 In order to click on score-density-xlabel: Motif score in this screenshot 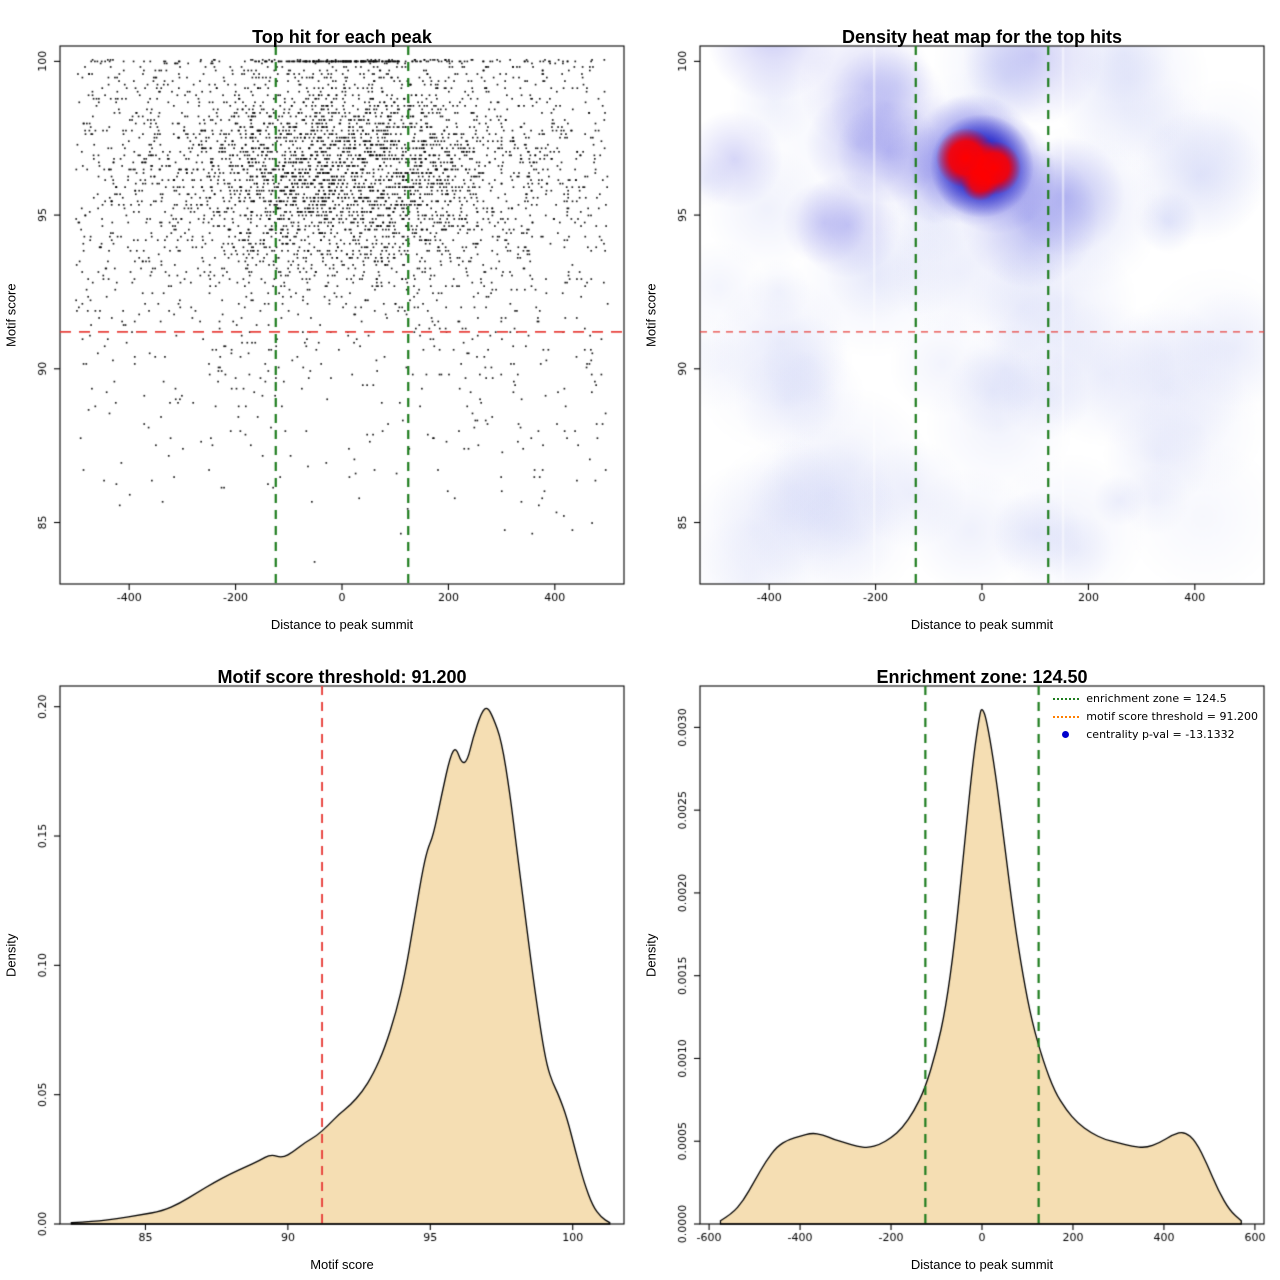, I will do `click(342, 1264)`.